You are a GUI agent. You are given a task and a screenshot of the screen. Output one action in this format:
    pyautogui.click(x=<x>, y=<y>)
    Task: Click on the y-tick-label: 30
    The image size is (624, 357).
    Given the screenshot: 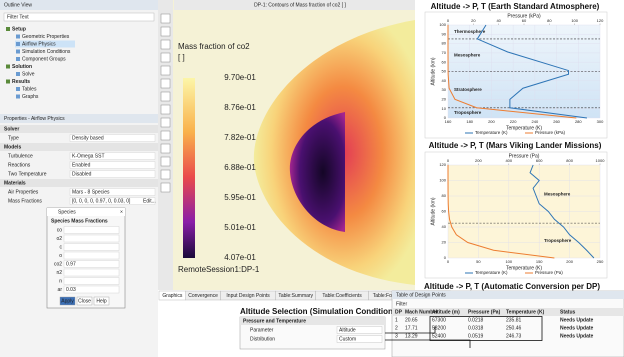 What is the action you would take?
    pyautogui.click(x=444, y=89)
    